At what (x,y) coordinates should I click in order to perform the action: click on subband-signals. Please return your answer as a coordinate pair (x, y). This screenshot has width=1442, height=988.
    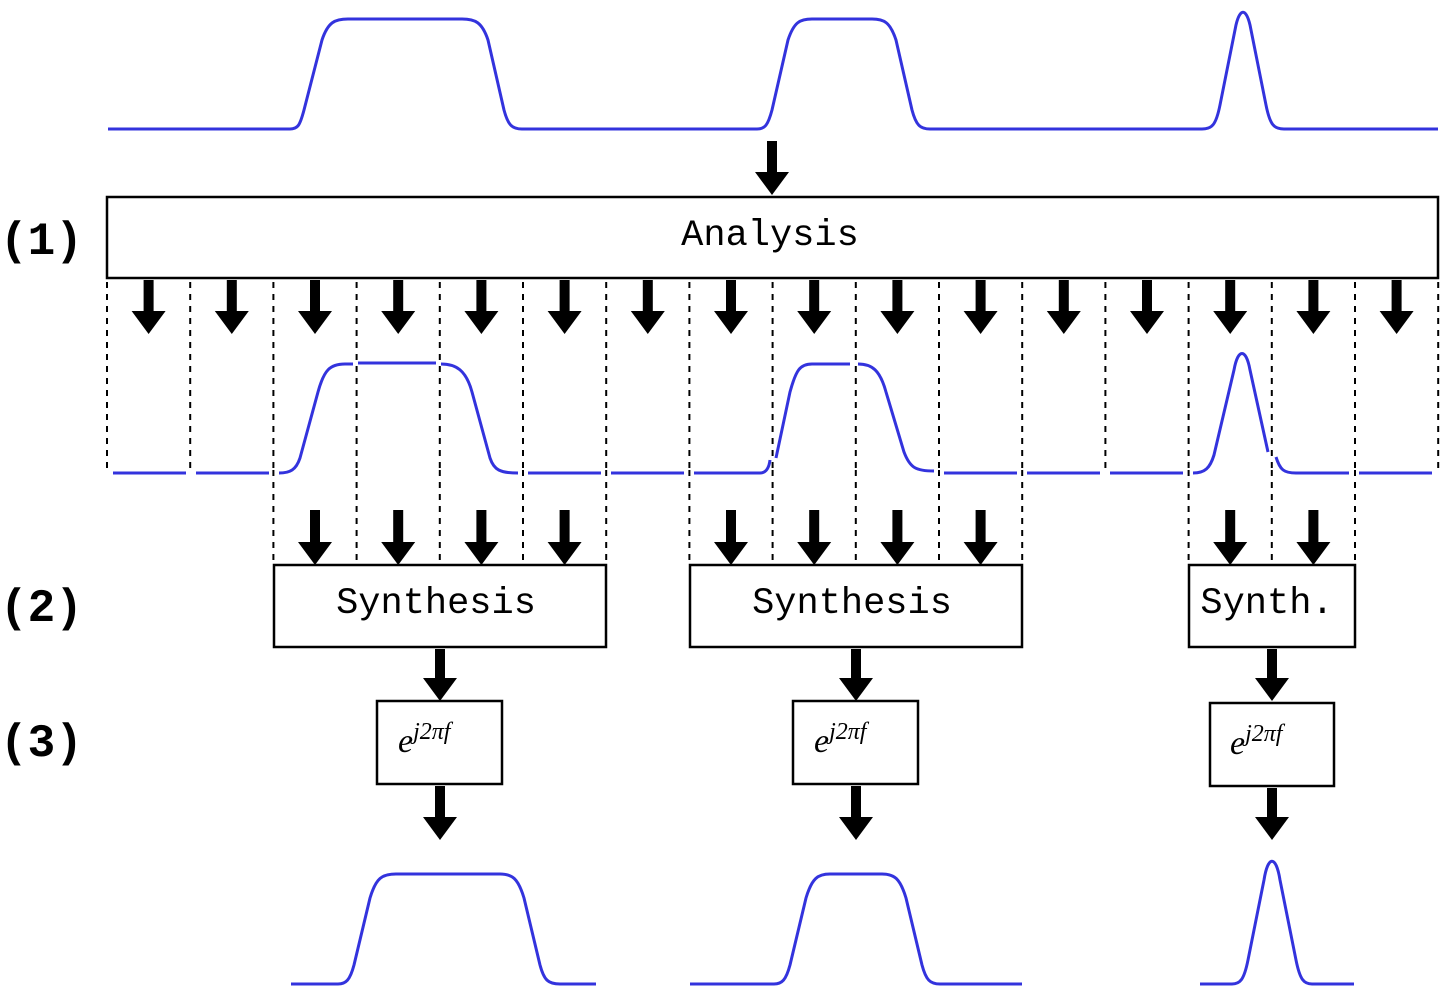
    Looking at the image, I should click on (772, 413).